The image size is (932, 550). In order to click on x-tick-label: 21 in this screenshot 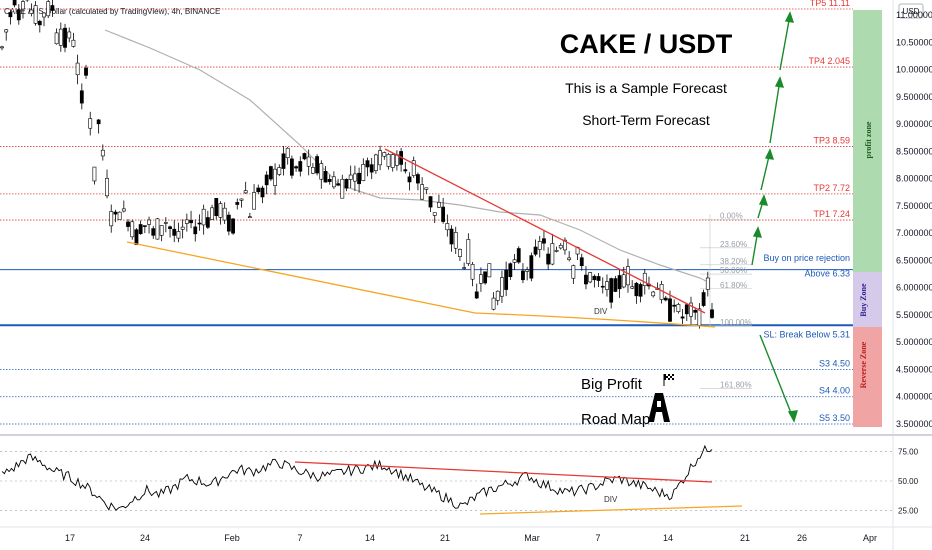, I will do `click(745, 538)`.